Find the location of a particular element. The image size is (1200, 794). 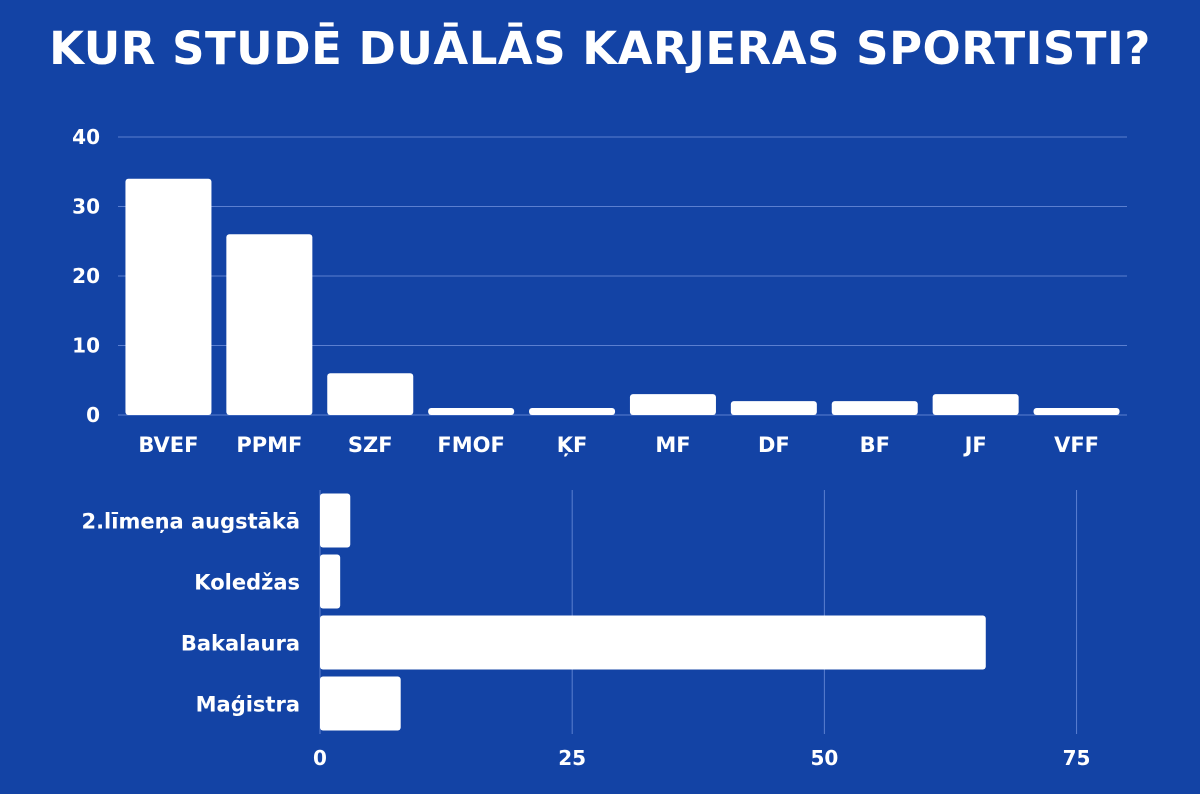

x-category-label: VFF is located at coordinates (1076, 445).